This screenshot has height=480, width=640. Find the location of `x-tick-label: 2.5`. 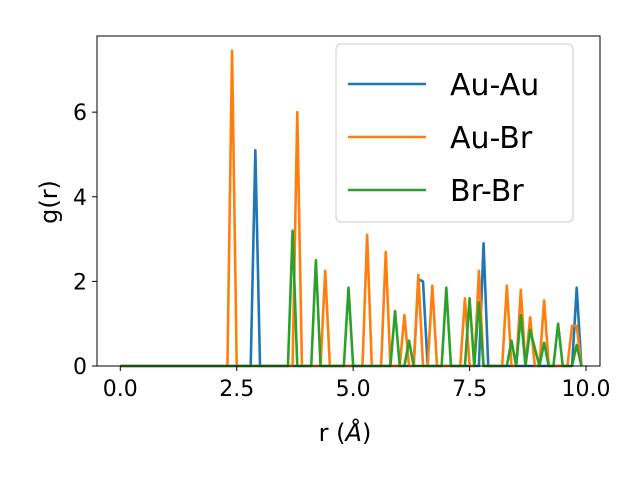

x-tick-label: 2.5 is located at coordinates (236, 389).